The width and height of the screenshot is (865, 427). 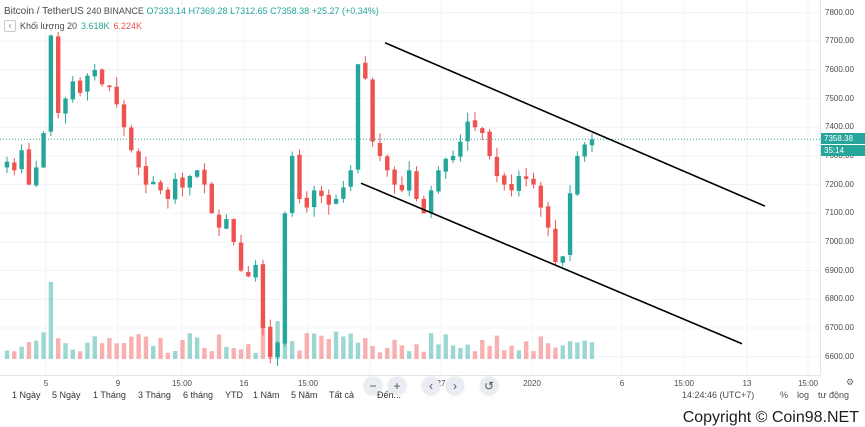 What do you see at coordinates (839, 127) in the screenshot?
I see `price-tick-label: 7400.00` at bounding box center [839, 127].